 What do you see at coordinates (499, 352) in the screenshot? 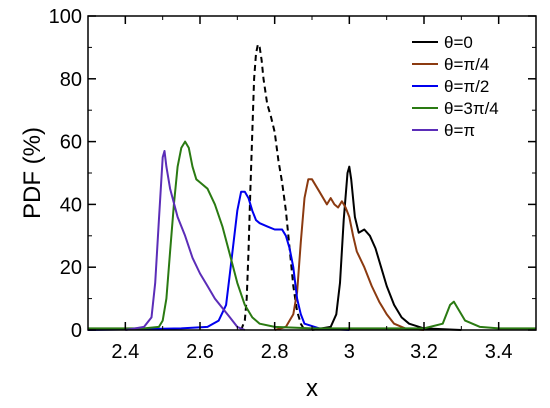
I see `x-tick-label: 3.4` at bounding box center [499, 352].